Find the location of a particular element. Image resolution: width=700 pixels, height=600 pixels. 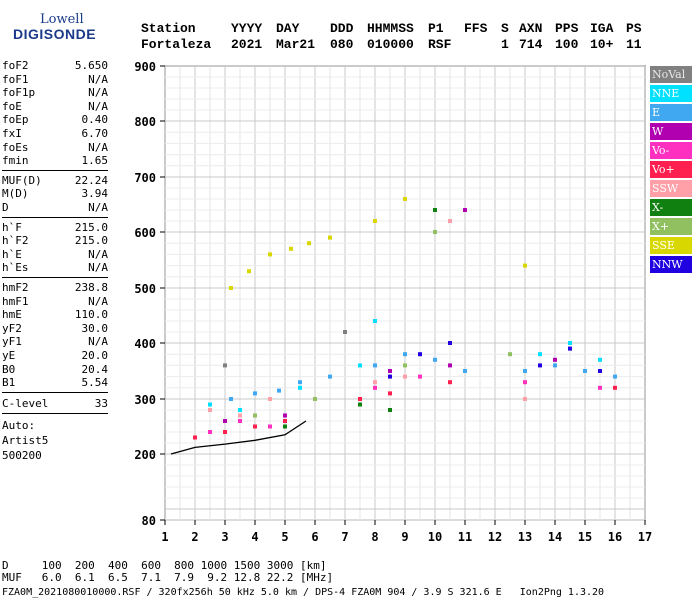

legend-item-ssw: SSW is located at coordinates (671, 188).